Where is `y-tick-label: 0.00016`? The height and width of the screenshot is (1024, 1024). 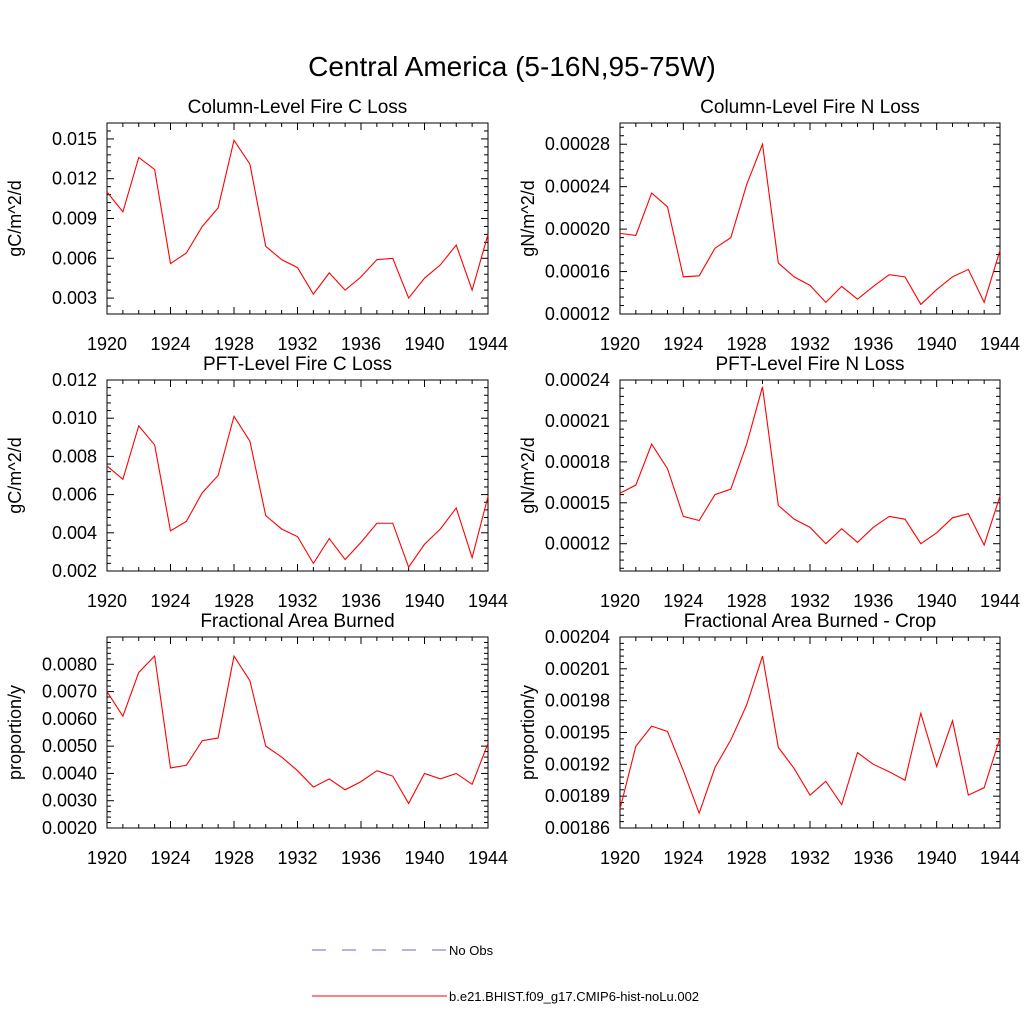 y-tick-label: 0.00016 is located at coordinates (577, 272).